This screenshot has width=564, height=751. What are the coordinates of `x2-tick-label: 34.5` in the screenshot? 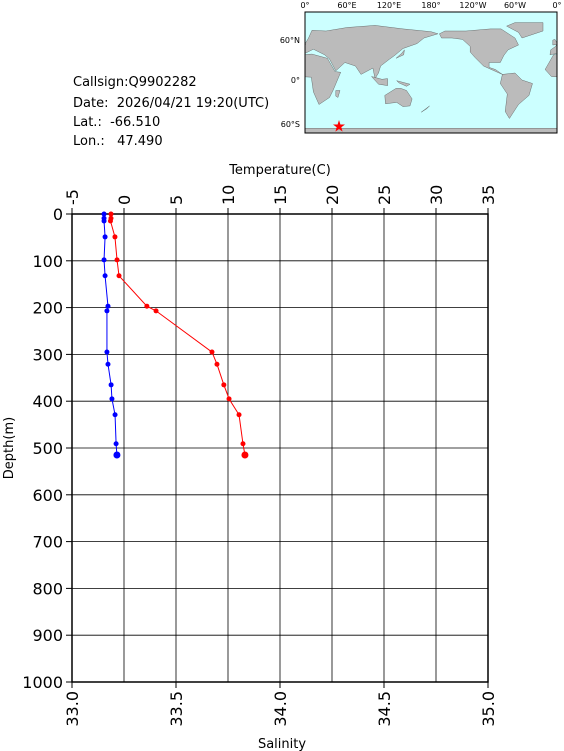 It's located at (384, 709).